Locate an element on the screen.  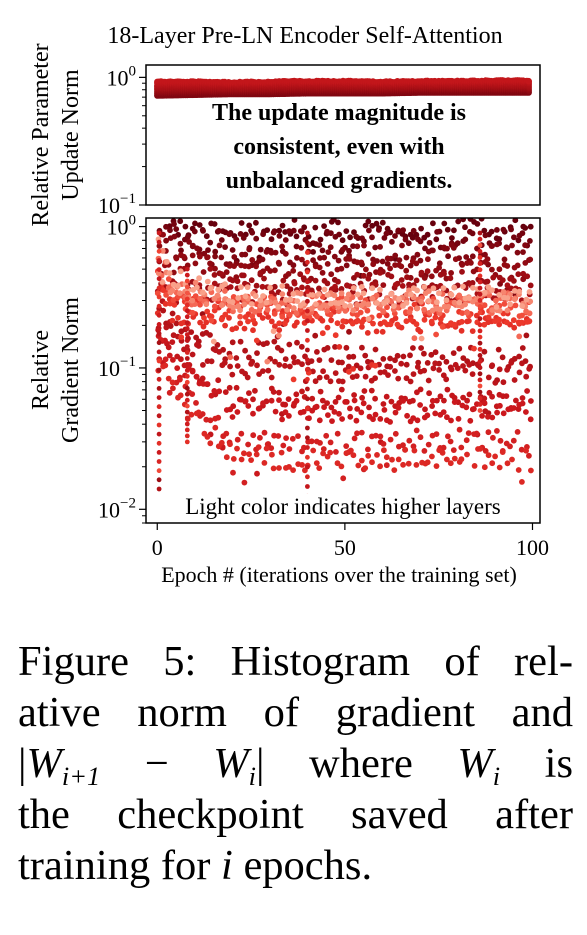
top-axes-frame is located at coordinates (343, 135).